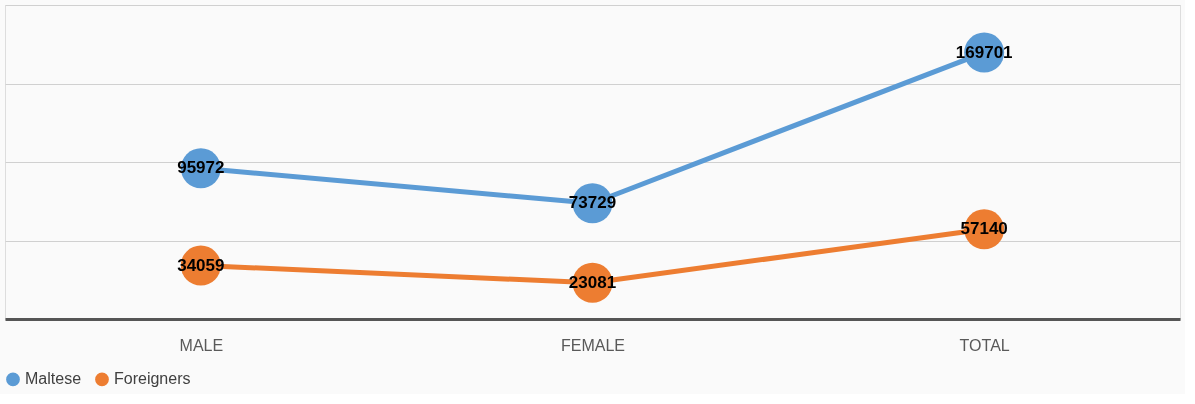 This screenshot has width=1195, height=404. What do you see at coordinates (984, 345) in the screenshot?
I see `x-tick-label: TOTAL` at bounding box center [984, 345].